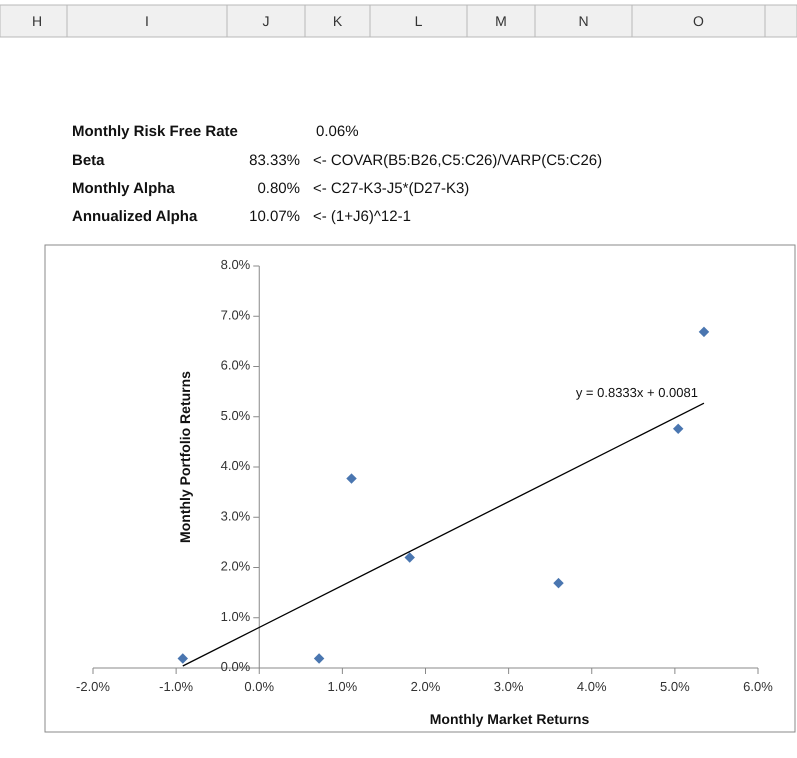 This screenshot has height=758, width=797. I want to click on y-tick-label: 4.0%, so click(235, 465).